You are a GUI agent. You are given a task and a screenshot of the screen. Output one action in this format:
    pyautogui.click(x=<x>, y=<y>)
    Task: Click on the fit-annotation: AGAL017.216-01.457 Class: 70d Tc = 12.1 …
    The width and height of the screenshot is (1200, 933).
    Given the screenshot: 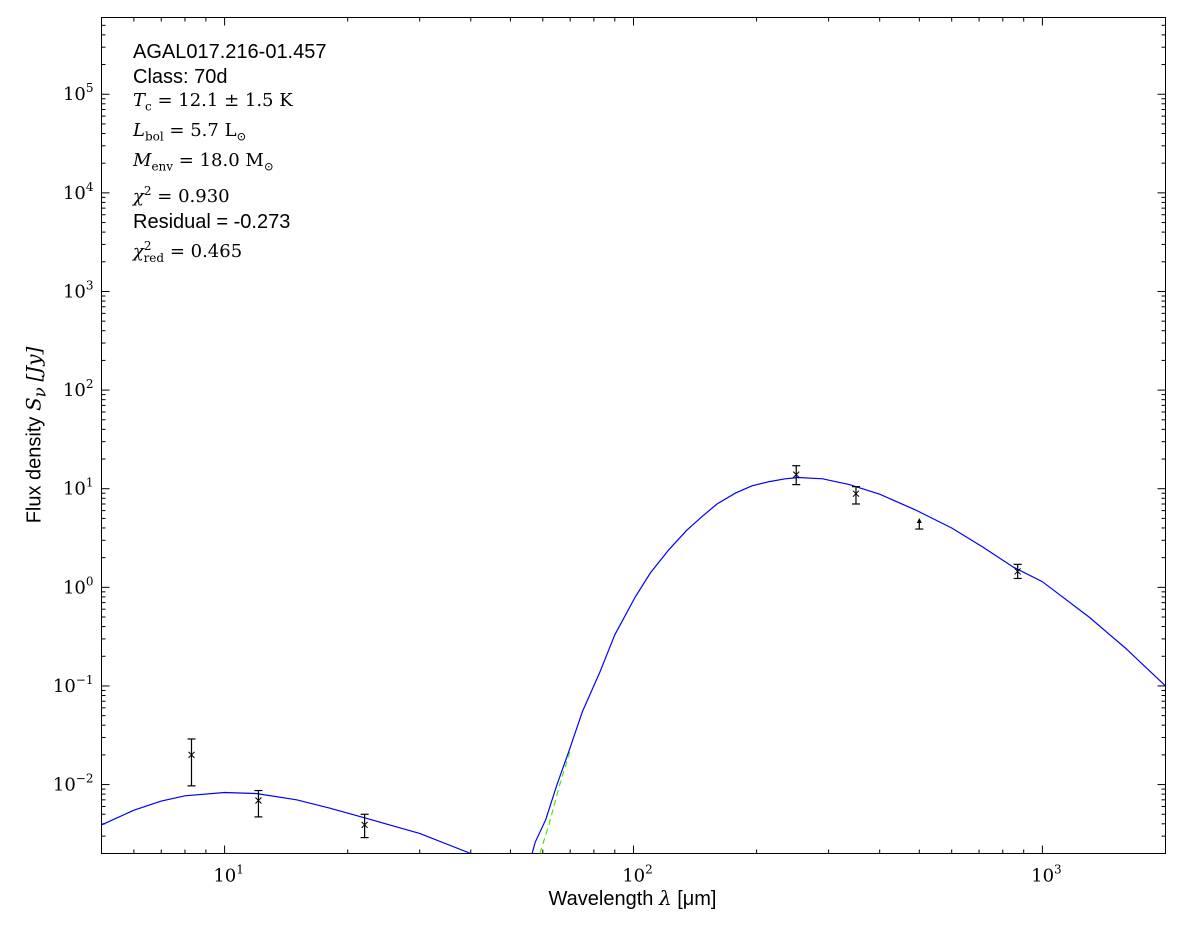 What is the action you would take?
    pyautogui.click(x=230, y=155)
    